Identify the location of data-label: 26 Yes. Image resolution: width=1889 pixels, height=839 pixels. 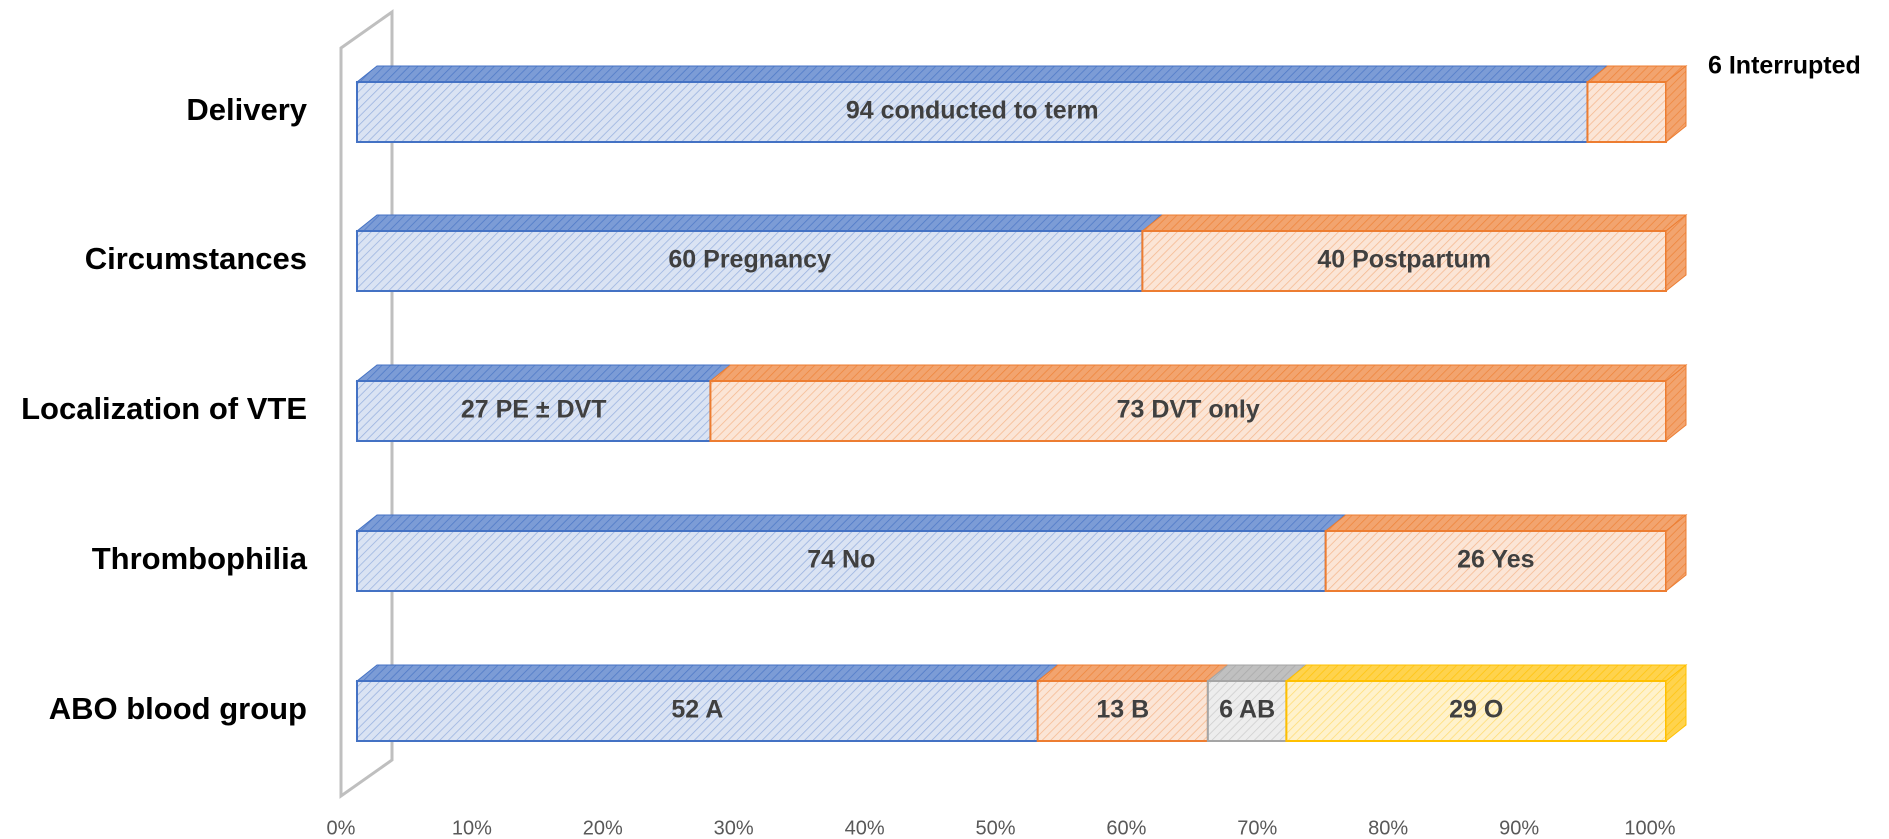
(1495, 560).